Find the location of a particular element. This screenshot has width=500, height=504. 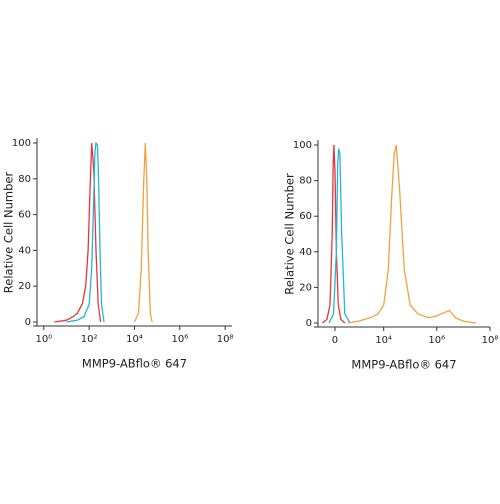

x-tick-label: 10² is located at coordinates (89, 339).